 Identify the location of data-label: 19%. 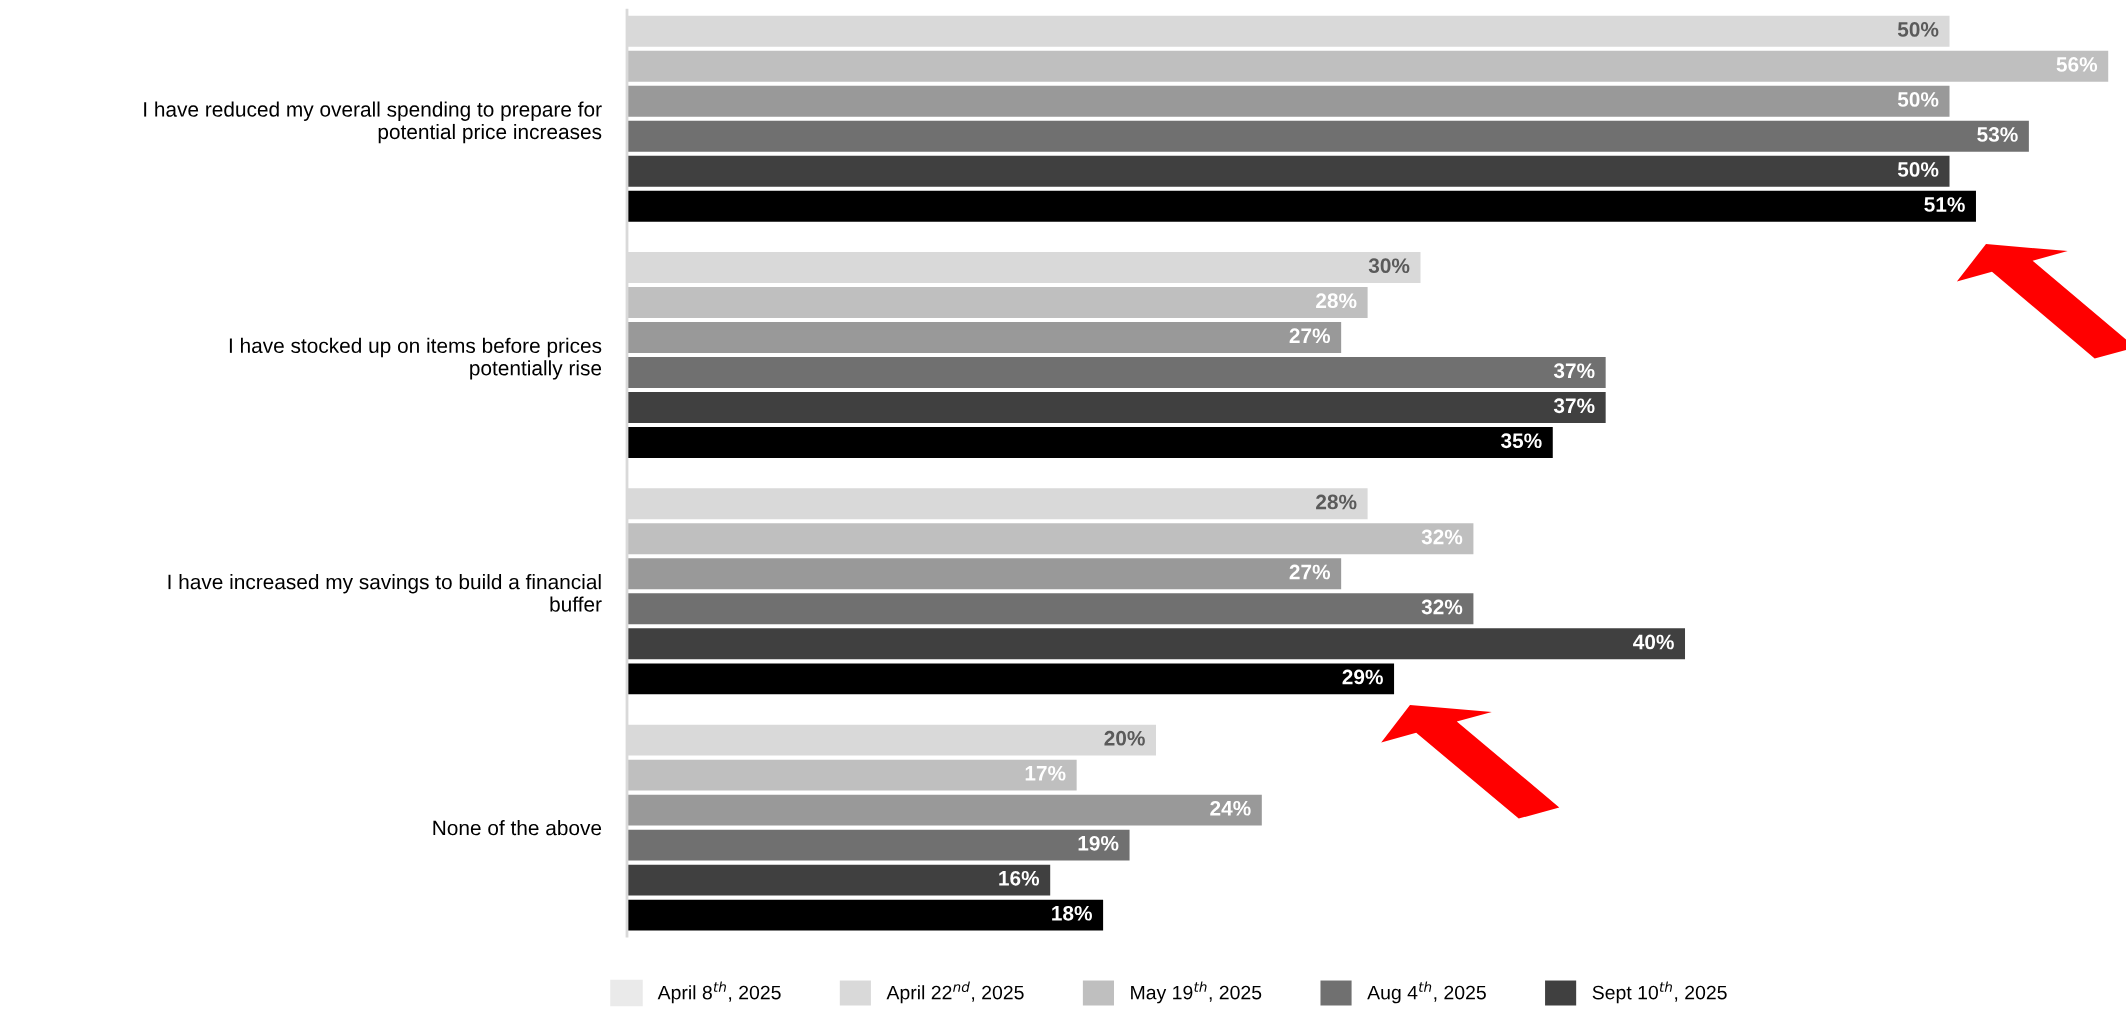
(1098, 843).